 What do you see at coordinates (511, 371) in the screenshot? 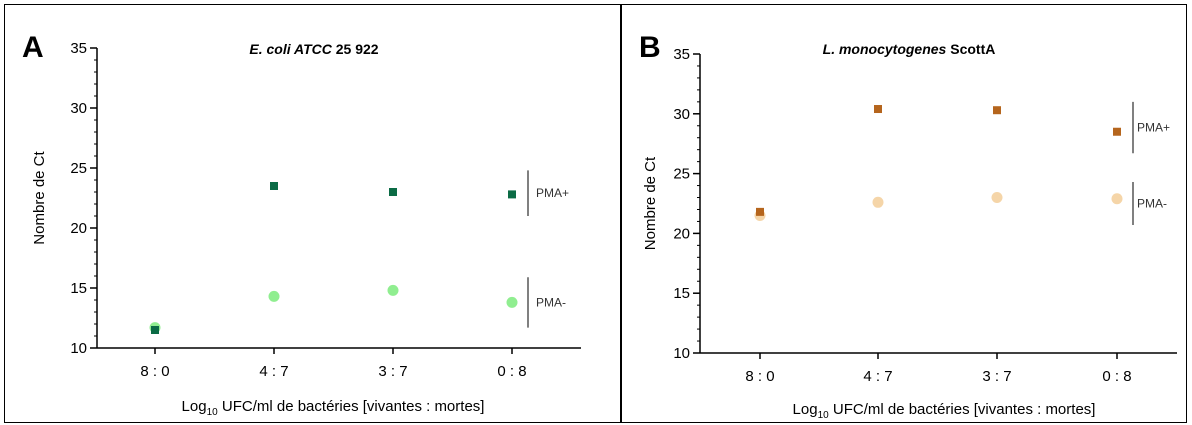
I see `chart-a-x-tick-label: 0 : 8` at bounding box center [511, 371].